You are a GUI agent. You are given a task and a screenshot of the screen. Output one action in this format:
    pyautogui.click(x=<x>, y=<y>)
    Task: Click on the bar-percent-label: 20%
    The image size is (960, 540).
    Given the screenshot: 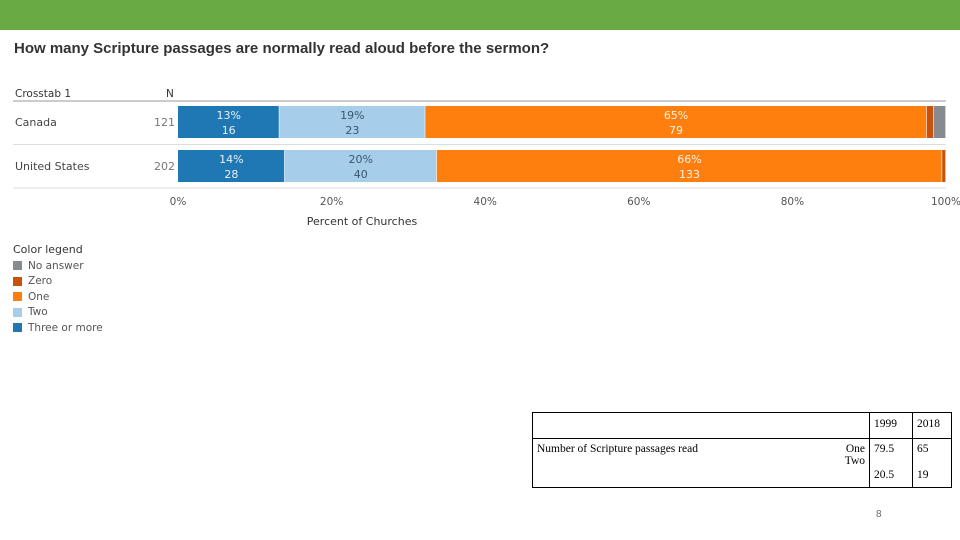 What is the action you would take?
    pyautogui.click(x=361, y=159)
    